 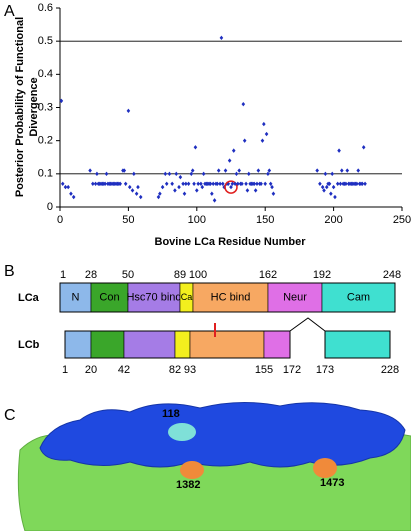 What do you see at coordinates (187, 297) in the screenshot?
I see `domain-label: Ca` at bounding box center [187, 297].